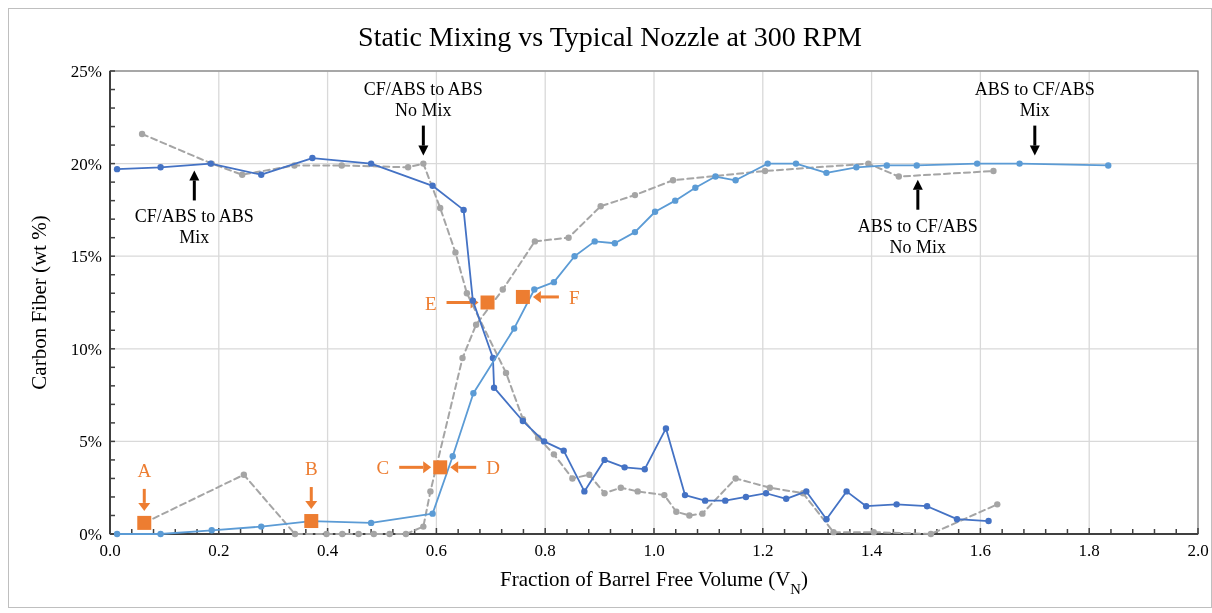  What do you see at coordinates (90, 534) in the screenshot?
I see `y-tick-label: 0%` at bounding box center [90, 534].